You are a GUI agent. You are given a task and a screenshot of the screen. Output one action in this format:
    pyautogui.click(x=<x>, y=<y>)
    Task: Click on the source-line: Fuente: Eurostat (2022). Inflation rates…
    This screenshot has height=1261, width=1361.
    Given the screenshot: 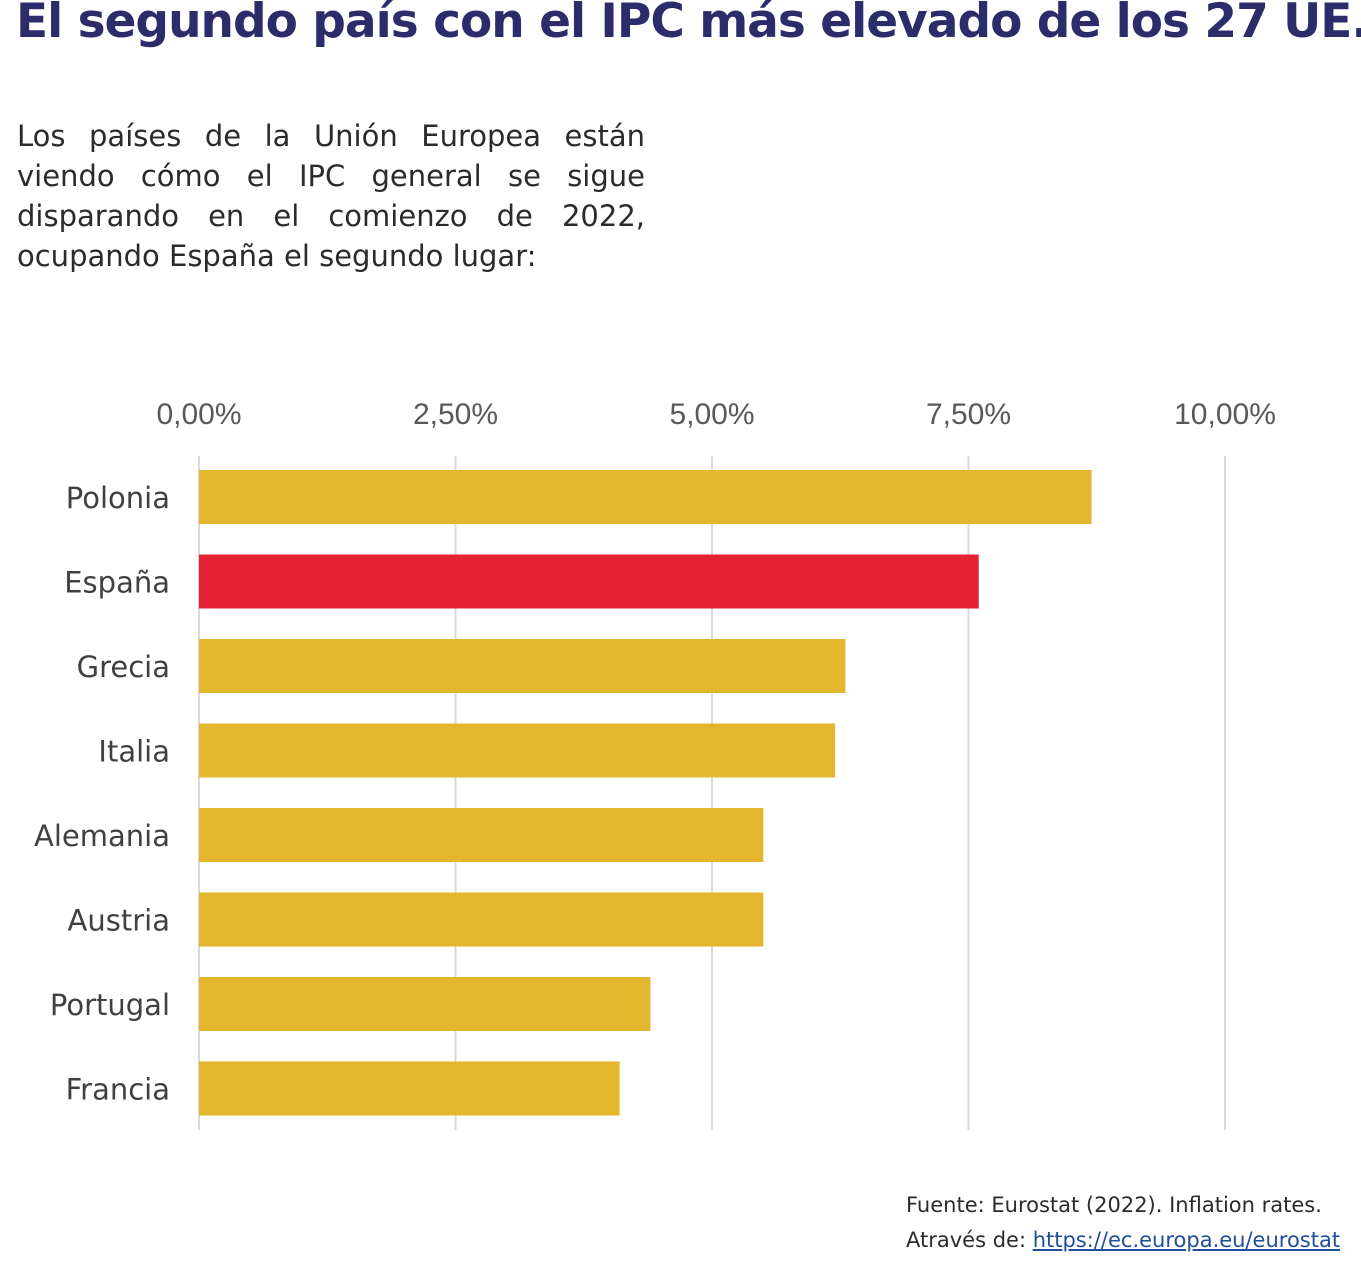 What is the action you would take?
    pyautogui.click(x=1114, y=1205)
    